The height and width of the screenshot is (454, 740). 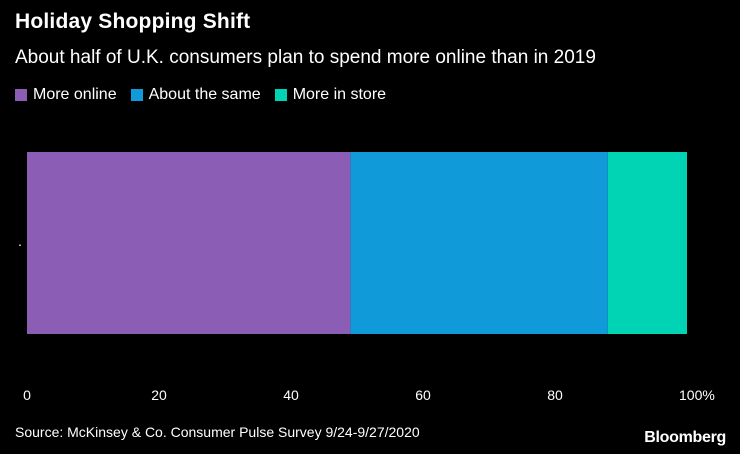 I want to click on x-tick-label: 60, so click(x=423, y=395).